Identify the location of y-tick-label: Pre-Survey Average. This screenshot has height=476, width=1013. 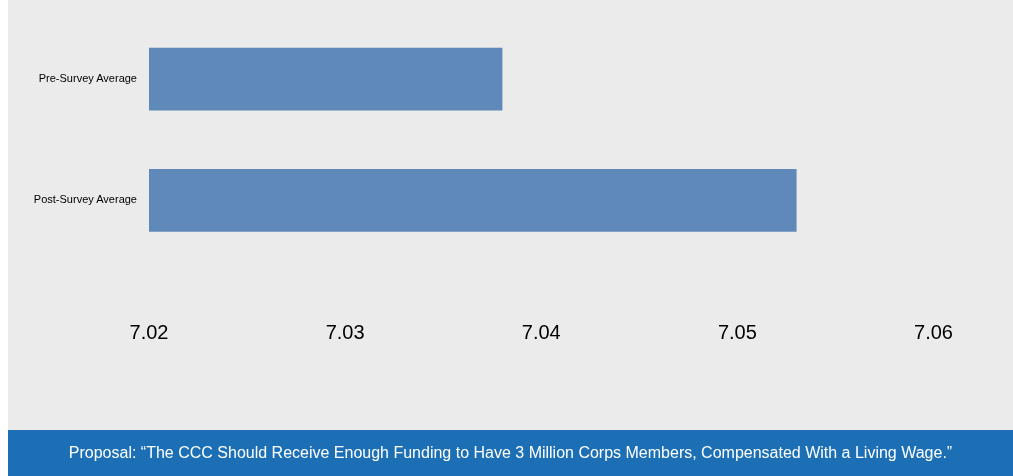
(87, 78).